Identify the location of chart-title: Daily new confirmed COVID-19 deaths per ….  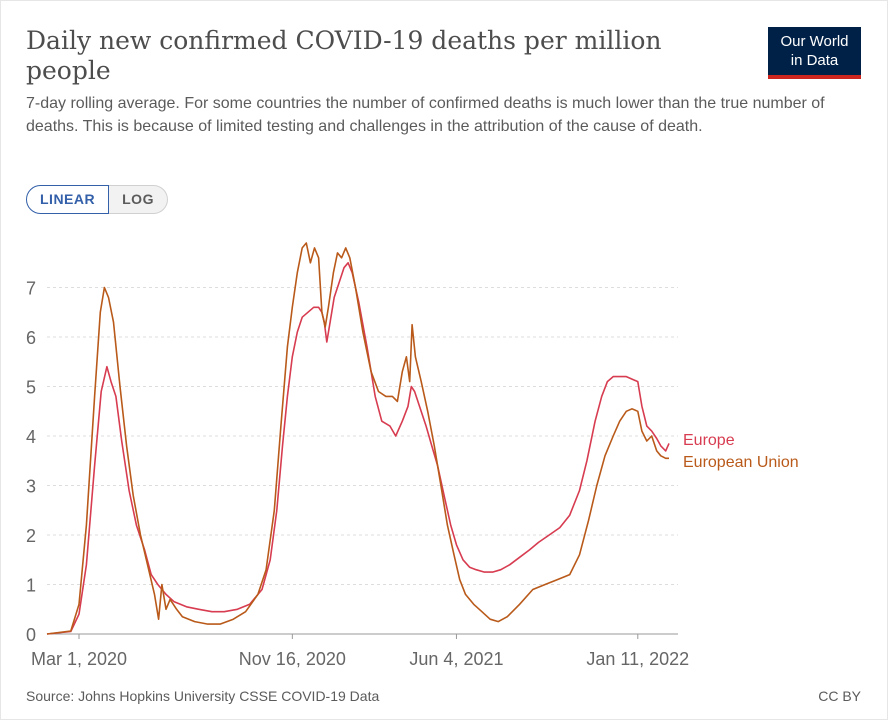
(344, 55).